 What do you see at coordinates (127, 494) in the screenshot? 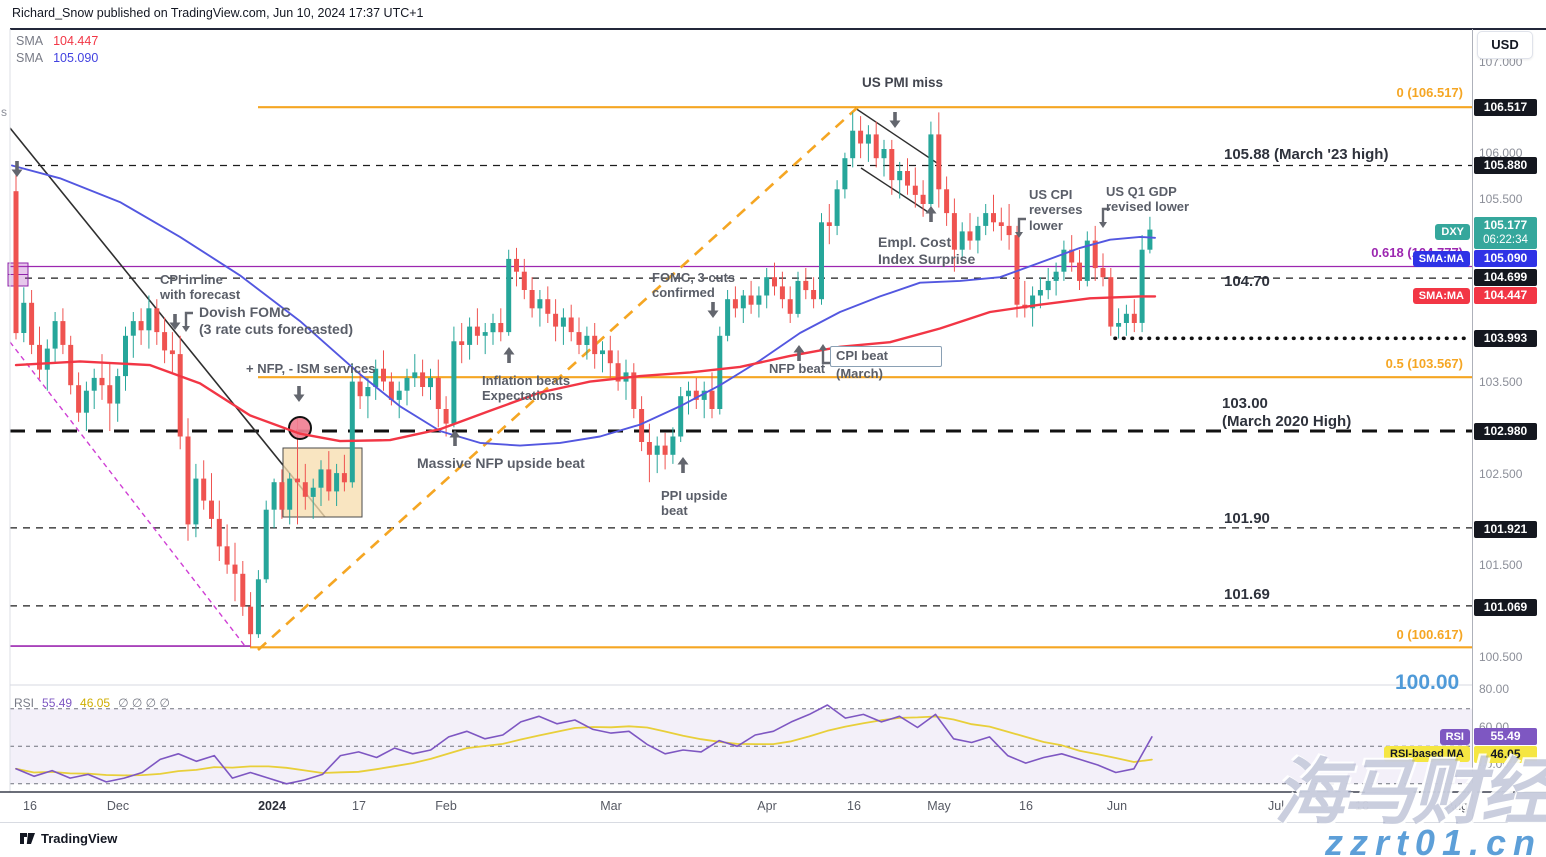
I see `falling-dashed-magenta` at bounding box center [127, 494].